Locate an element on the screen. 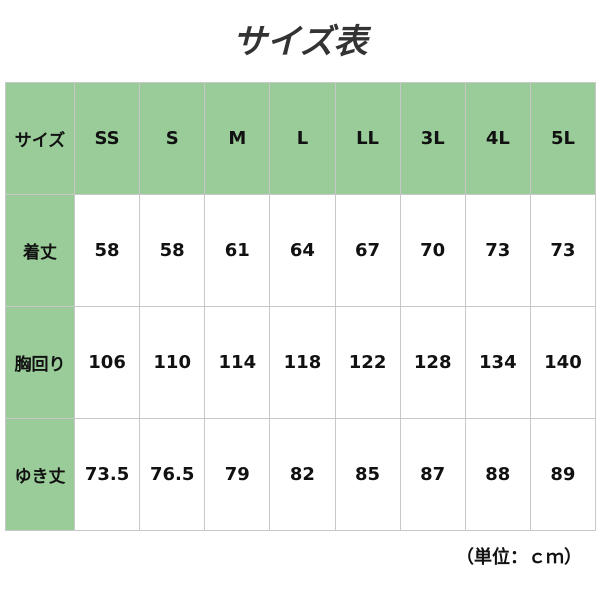 The image size is (600, 600). table-cell: 106 is located at coordinates (107, 362).